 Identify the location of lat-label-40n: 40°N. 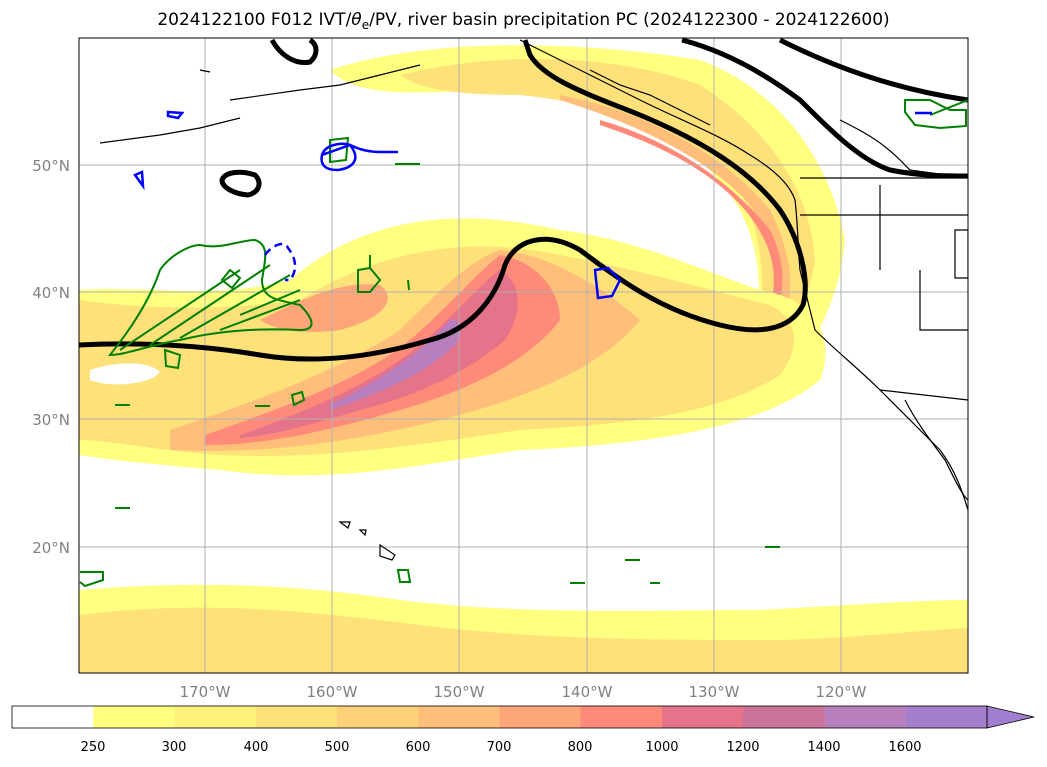
(51, 293).